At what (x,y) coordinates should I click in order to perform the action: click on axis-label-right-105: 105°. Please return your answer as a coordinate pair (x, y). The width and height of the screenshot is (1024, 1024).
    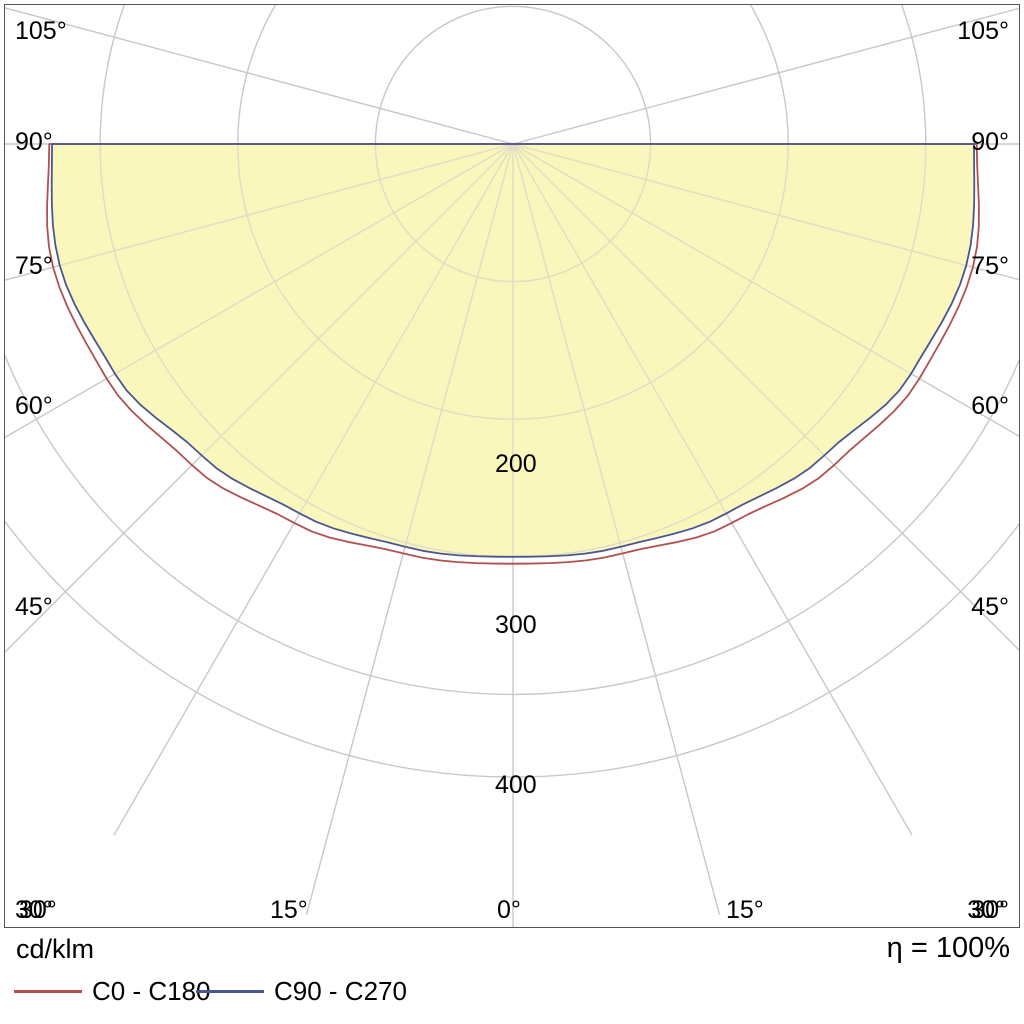
    Looking at the image, I should click on (983, 31).